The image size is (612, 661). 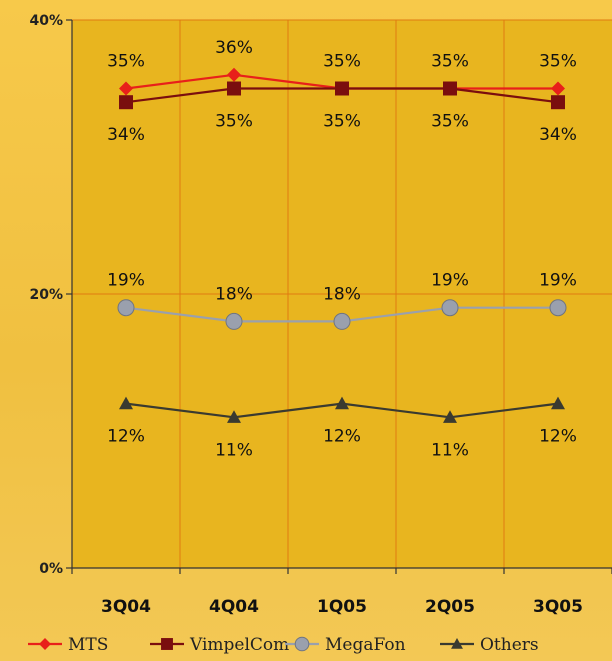 I want to click on legend: MTS VimpelCom MegaFon Others, so click(x=283, y=645).